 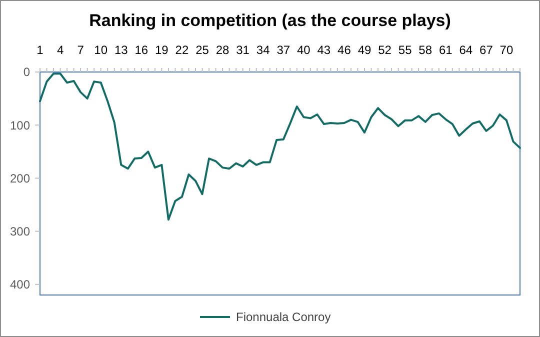 I want to click on x-tick-label: 16, so click(x=141, y=50).